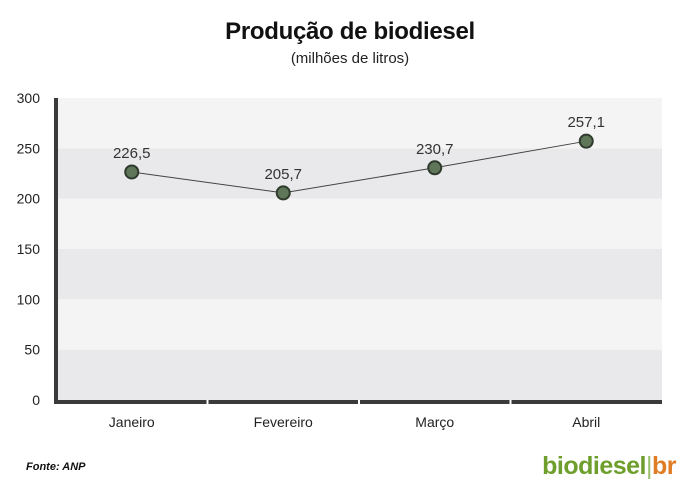  Describe the element at coordinates (132, 153) in the screenshot. I see `data-label: 226,5` at that location.